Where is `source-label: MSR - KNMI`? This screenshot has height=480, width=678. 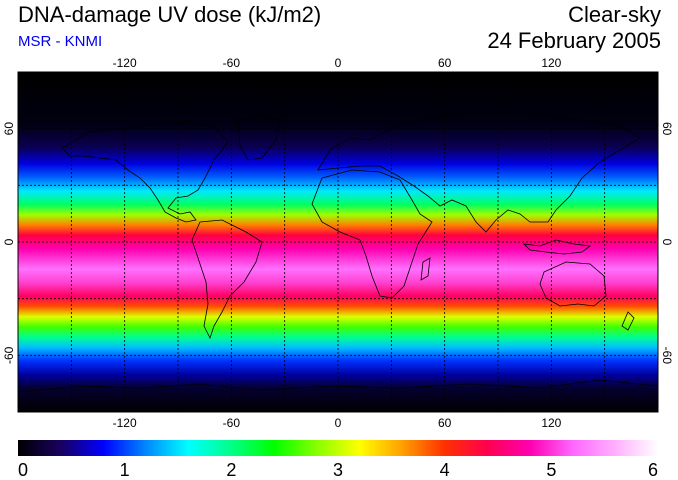
source-label: MSR - KNMI is located at coordinates (60, 41).